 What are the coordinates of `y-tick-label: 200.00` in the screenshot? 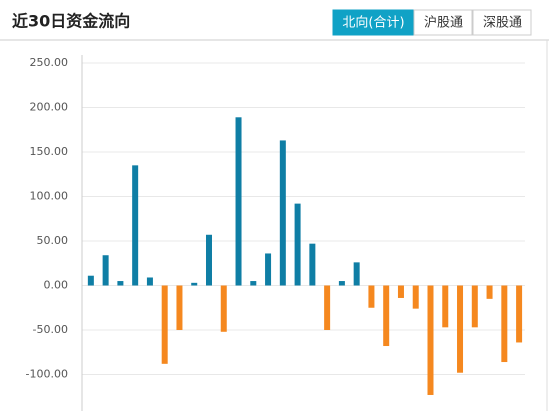 It's located at (49, 107).